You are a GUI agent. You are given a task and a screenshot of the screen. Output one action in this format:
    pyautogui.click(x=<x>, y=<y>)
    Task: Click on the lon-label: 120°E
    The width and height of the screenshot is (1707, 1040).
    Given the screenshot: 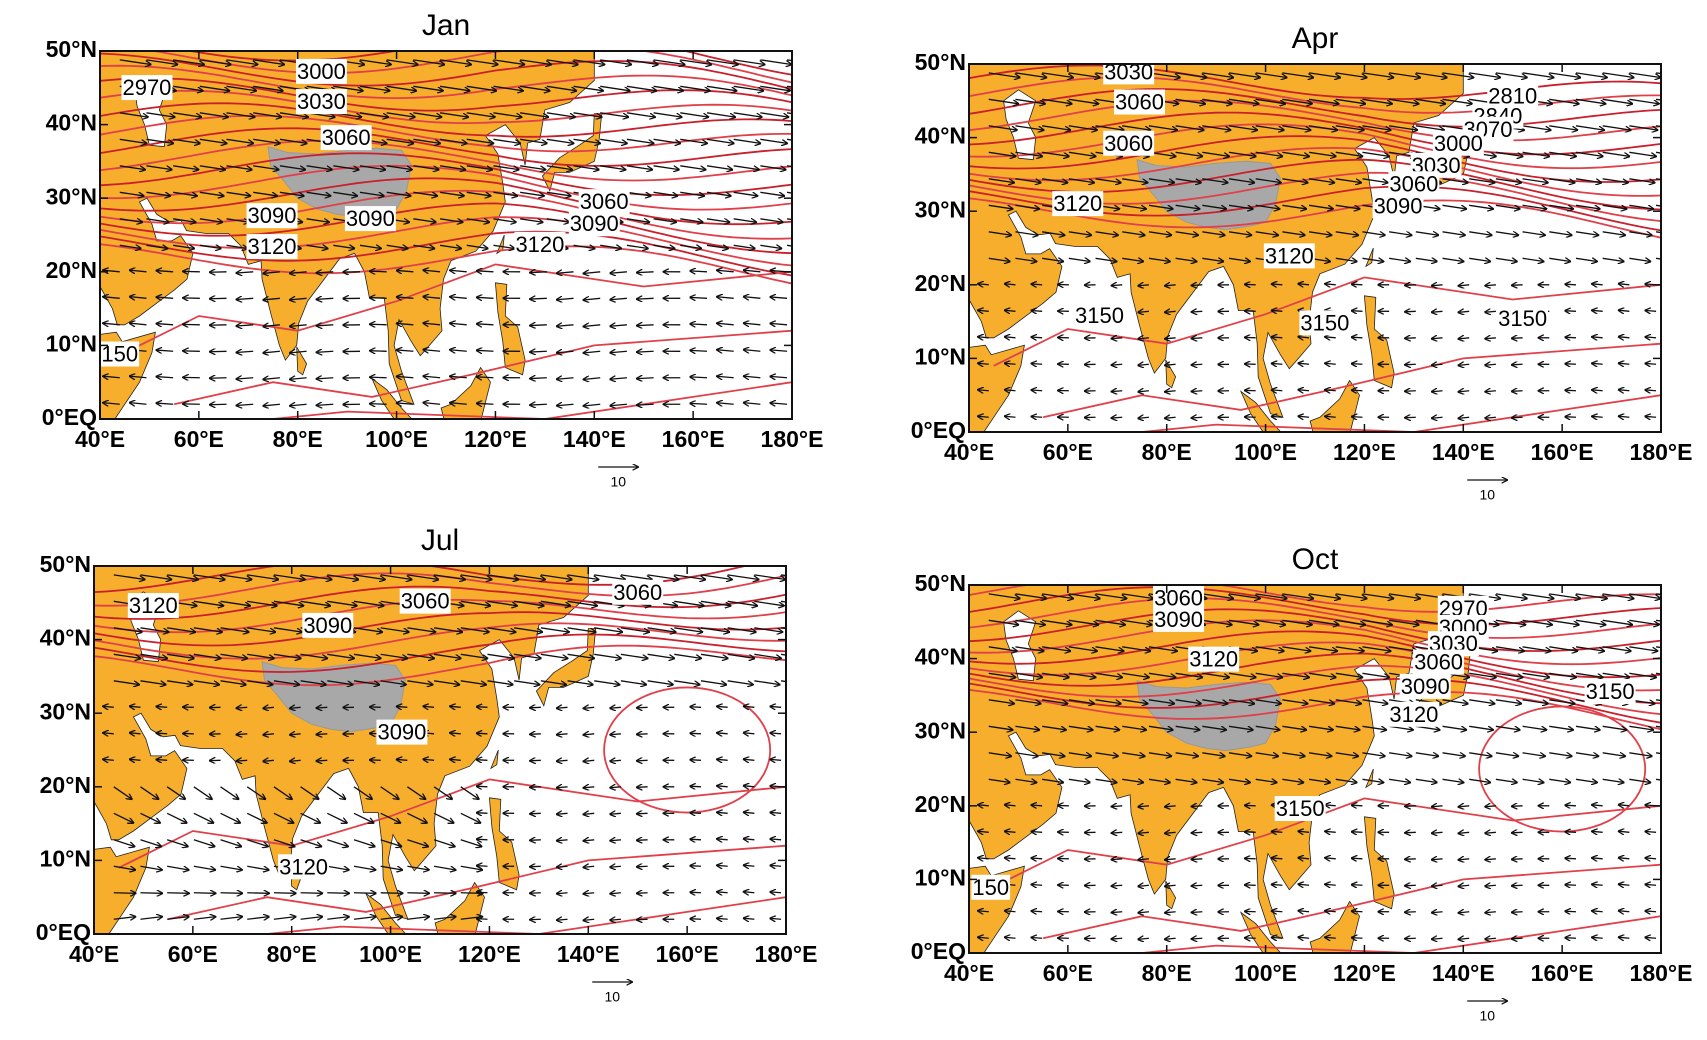 What is the action you would take?
    pyautogui.click(x=495, y=439)
    